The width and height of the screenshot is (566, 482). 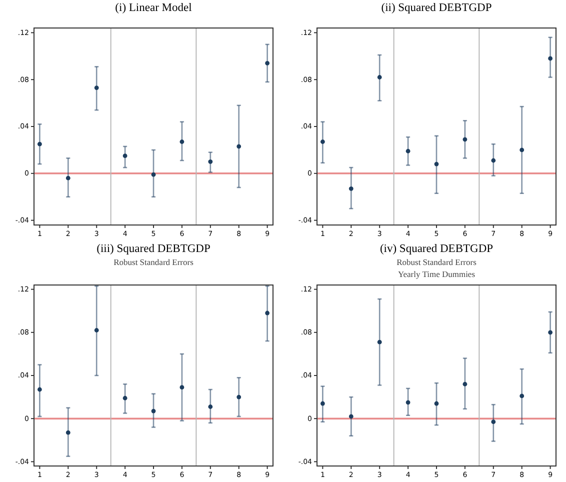 I want to click on chart-subtitle: Robust Standard Errors, so click(x=154, y=262).